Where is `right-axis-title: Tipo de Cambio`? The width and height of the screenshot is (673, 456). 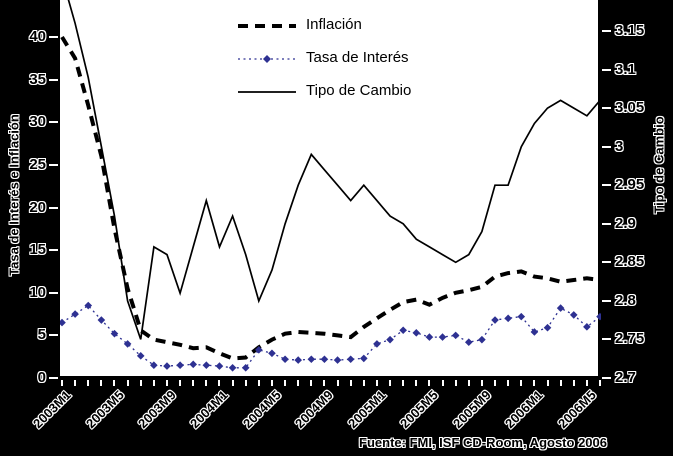
right-axis-title: Tipo de Cambio is located at coordinates (659, 165).